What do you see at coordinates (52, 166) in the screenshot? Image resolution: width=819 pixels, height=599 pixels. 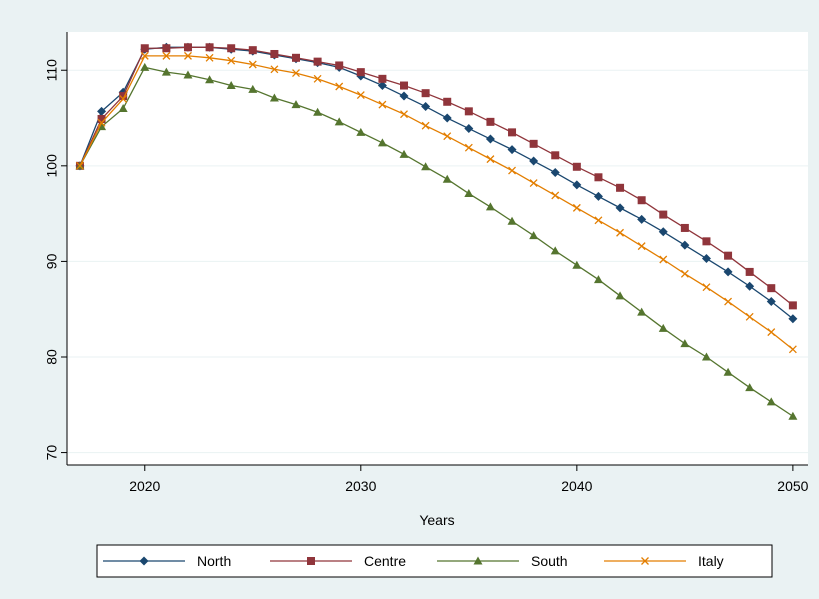 I see `y-tick-label: 100` at bounding box center [52, 166].